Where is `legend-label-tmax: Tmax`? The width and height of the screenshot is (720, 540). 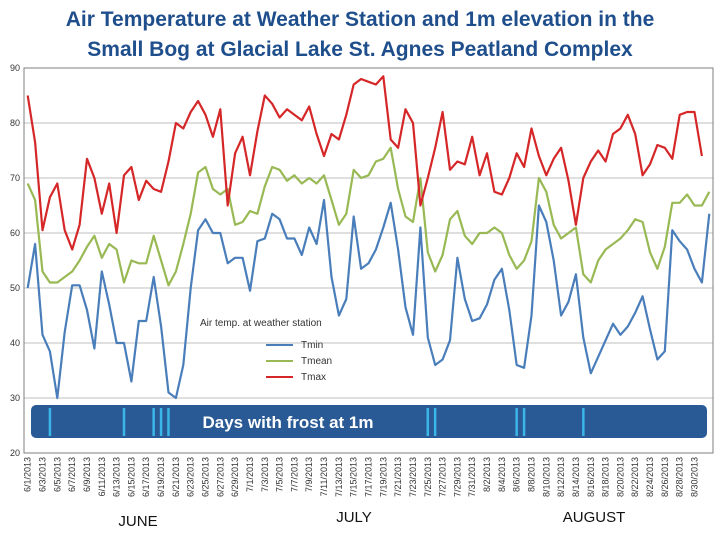
legend-label-tmax: Tmax is located at coordinates (313, 377).